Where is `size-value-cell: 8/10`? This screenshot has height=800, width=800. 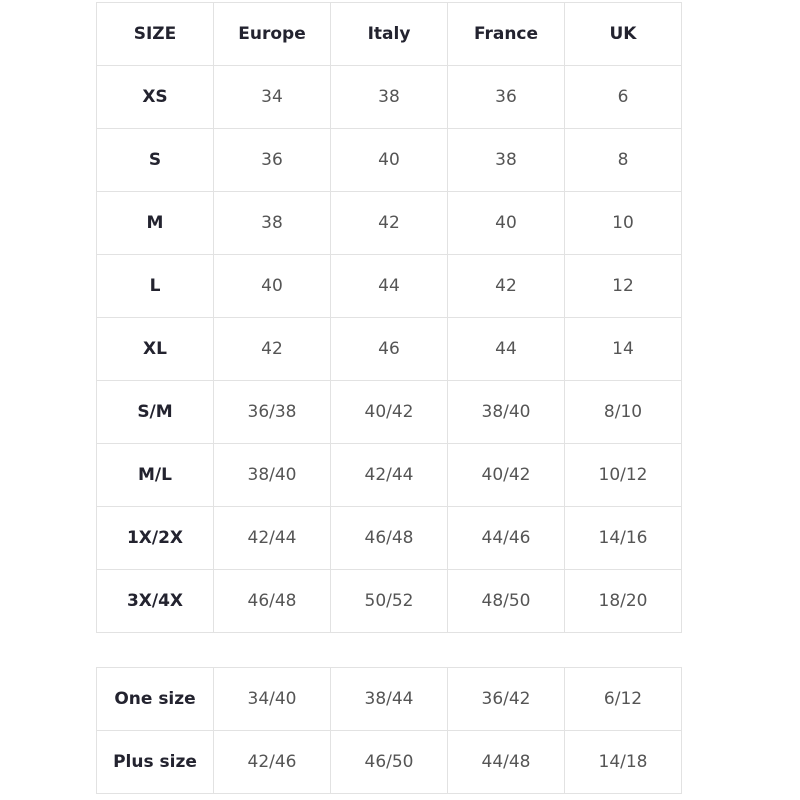 size-value-cell: 8/10 is located at coordinates (623, 412).